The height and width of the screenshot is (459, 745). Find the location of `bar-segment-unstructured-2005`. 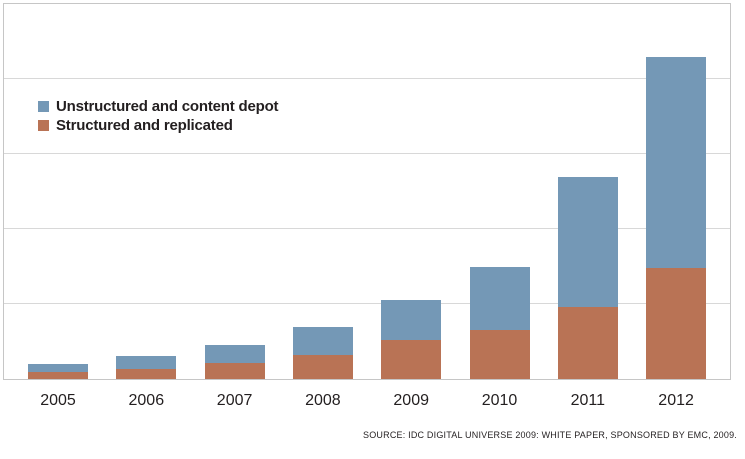

bar-segment-unstructured-2005 is located at coordinates (58, 368).